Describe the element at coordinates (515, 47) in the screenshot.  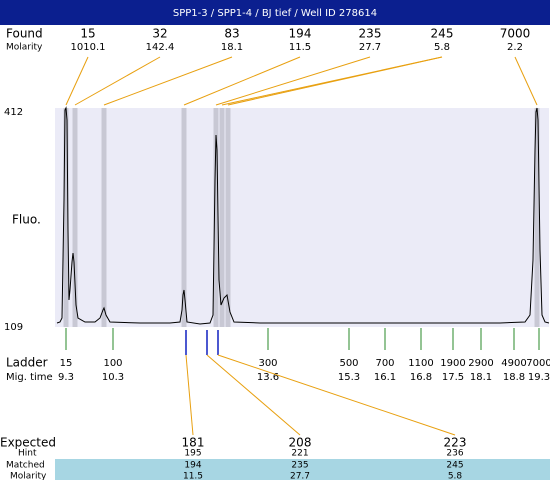
I see `found-molarity: 2.2` at that location.